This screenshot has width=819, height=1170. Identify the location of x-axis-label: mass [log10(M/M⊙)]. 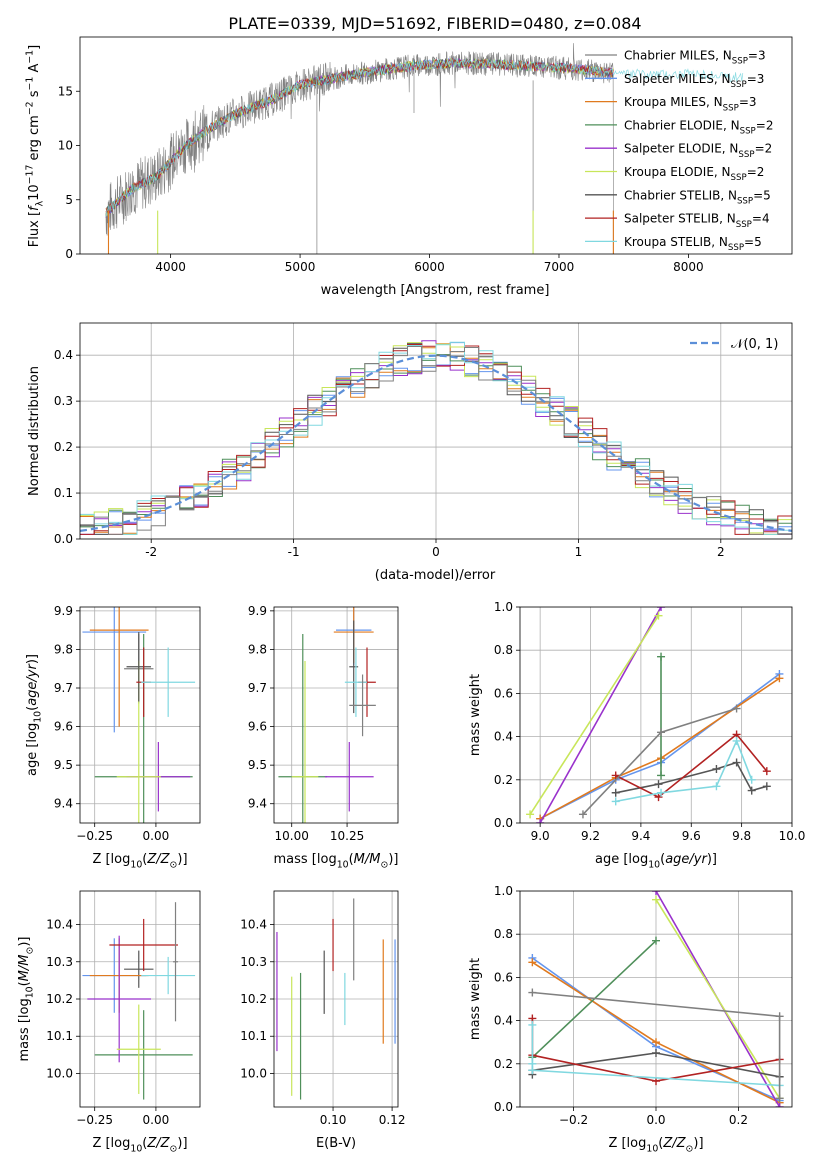
(336, 861).